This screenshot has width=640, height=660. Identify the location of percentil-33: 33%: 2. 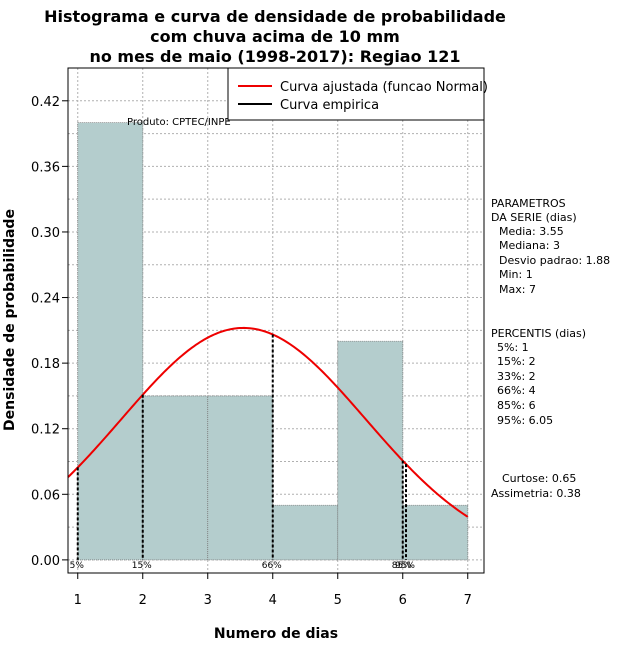
(516, 376).